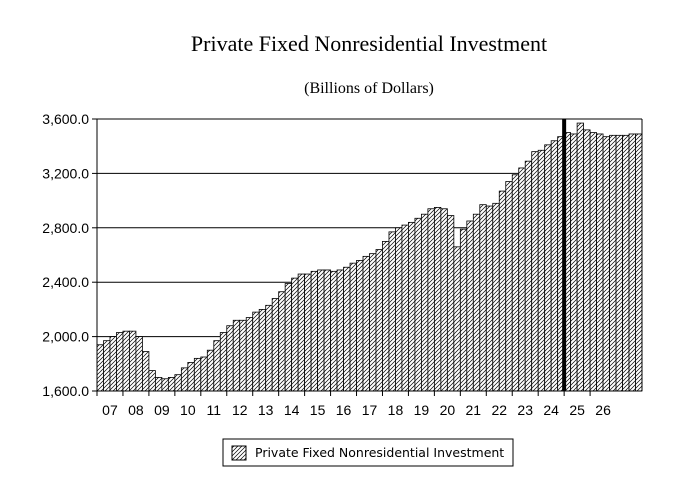  Describe the element at coordinates (379, 452) in the screenshot. I see `legend-label: Private Fixed Nonresidential Investment` at that location.